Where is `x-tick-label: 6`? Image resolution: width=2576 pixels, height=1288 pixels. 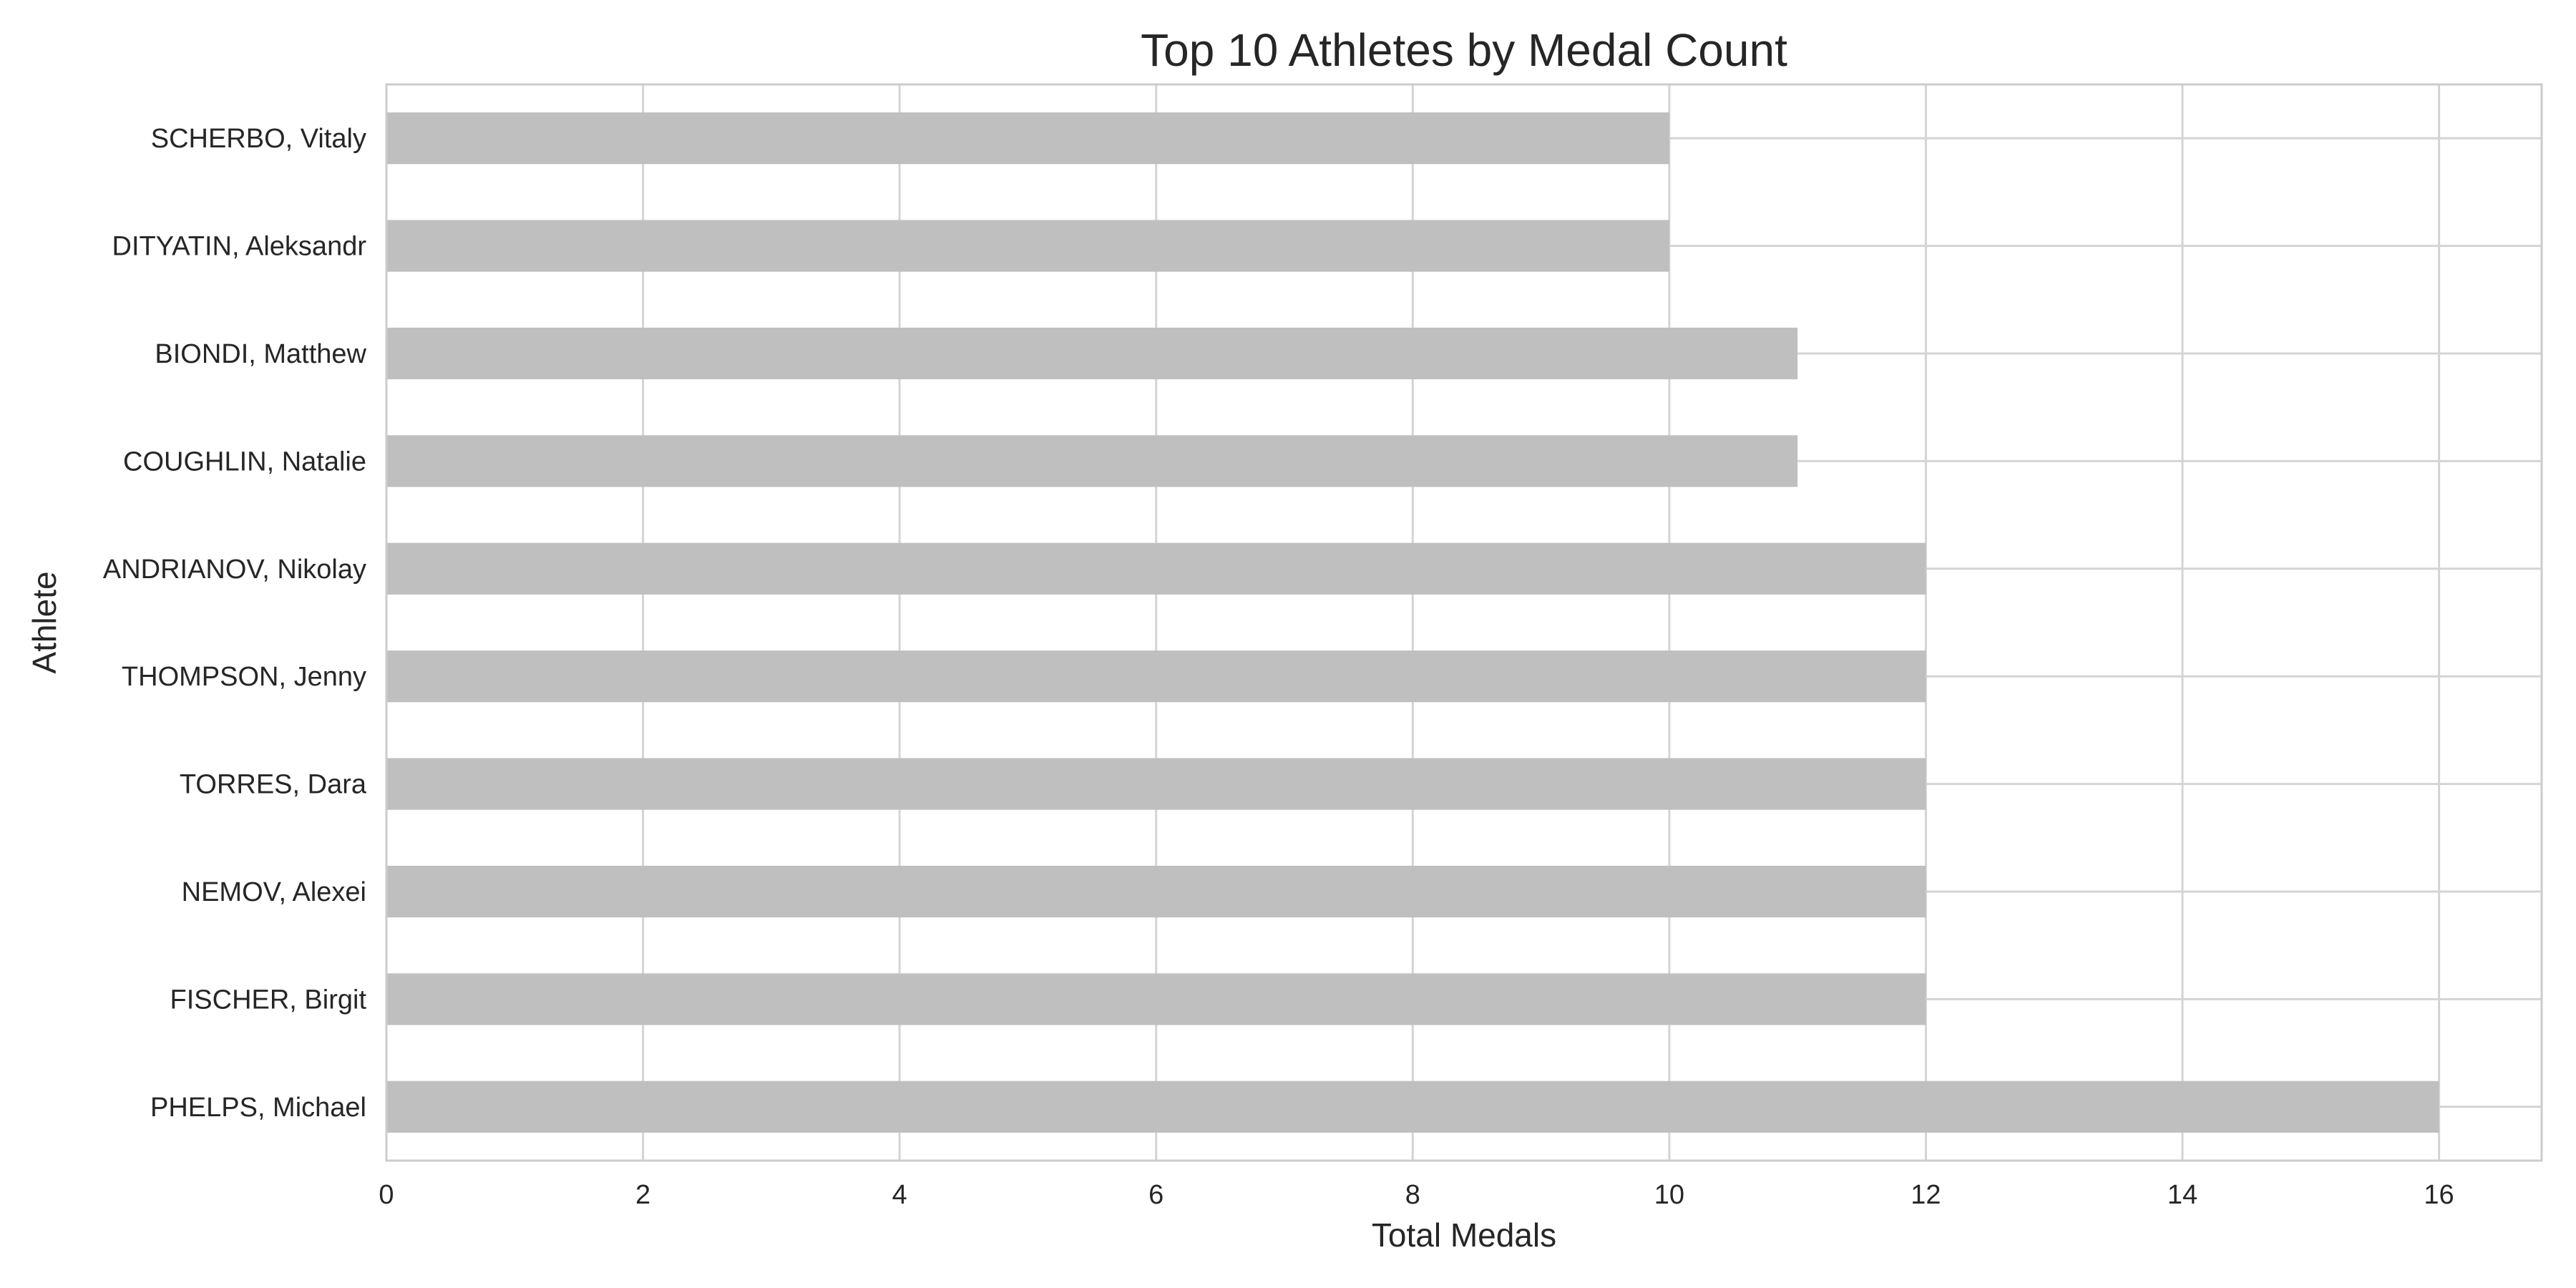 x-tick-label: 6 is located at coordinates (1155, 1195).